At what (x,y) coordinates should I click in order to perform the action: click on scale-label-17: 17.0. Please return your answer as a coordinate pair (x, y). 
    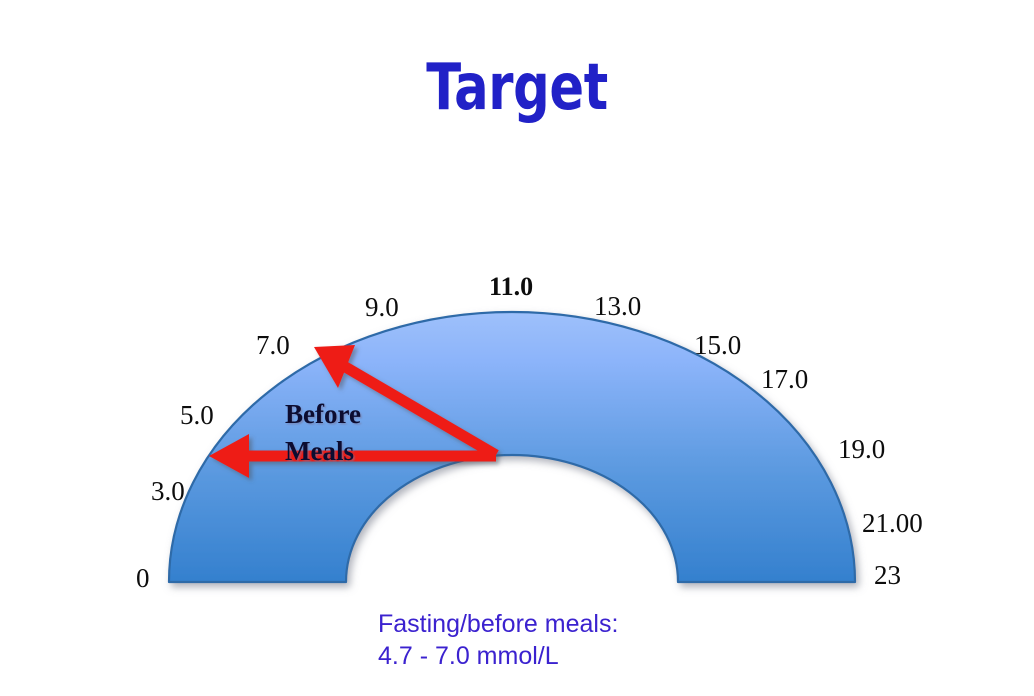
    Looking at the image, I should click on (785, 379).